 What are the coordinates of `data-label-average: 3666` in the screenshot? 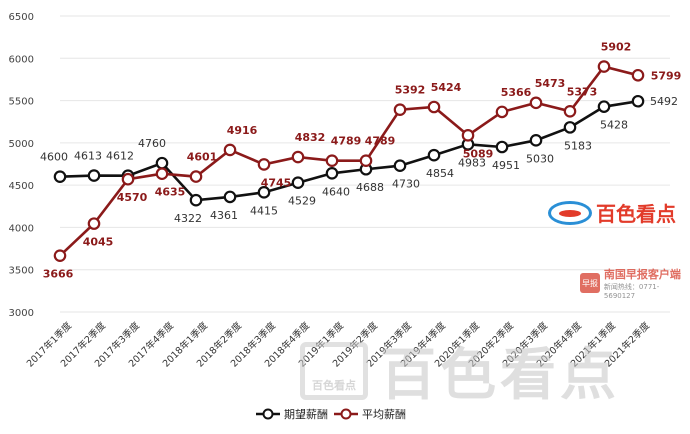 It's located at (58, 274).